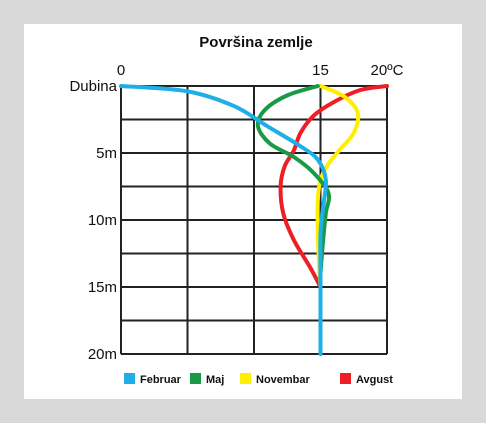 The height and width of the screenshot is (423, 486). I want to click on y-tick-labels: Dubina 5m 10m 15m 20m, so click(93, 220).